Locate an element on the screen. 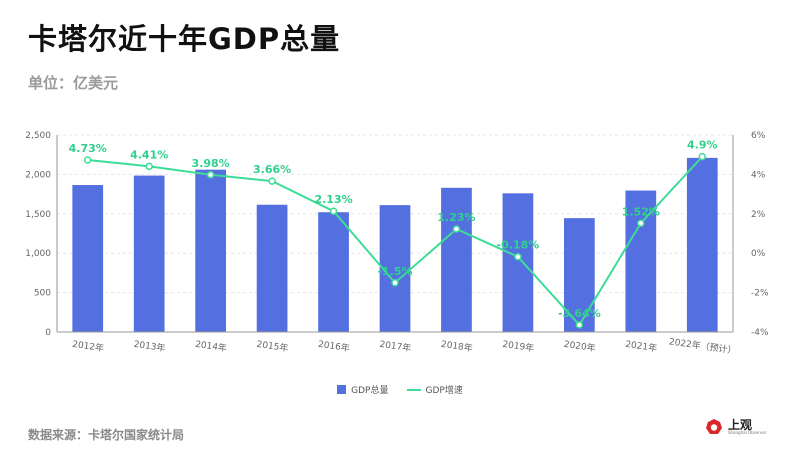 This screenshot has width=800, height=461. growth-data-label: 3.98% is located at coordinates (211, 163).